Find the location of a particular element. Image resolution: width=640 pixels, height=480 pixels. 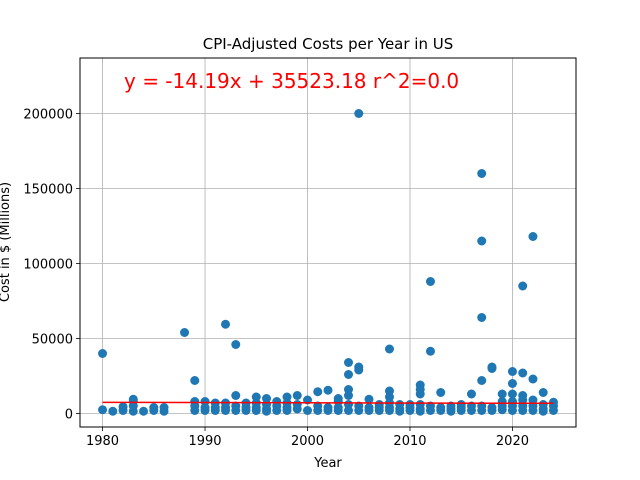

fit-line-layer is located at coordinates (328, 403).